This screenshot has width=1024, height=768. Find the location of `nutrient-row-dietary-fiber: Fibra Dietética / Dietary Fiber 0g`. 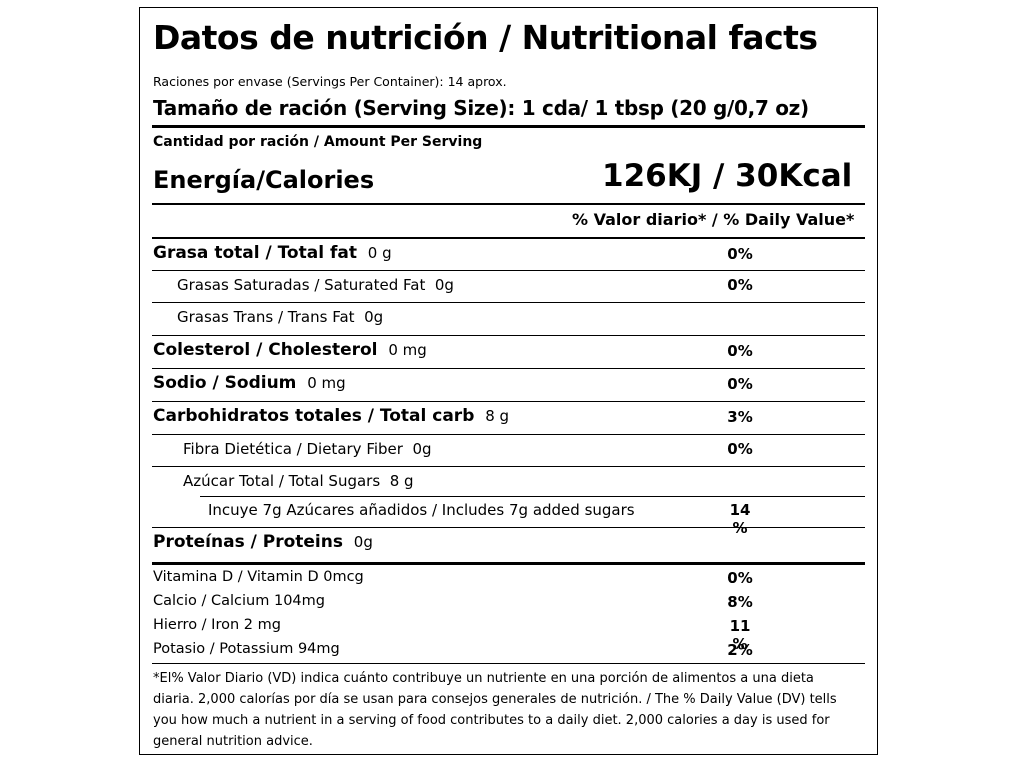

nutrient-row-dietary-fiber: Fibra Dietética / Dietary Fiber 0g is located at coordinates (307, 449).